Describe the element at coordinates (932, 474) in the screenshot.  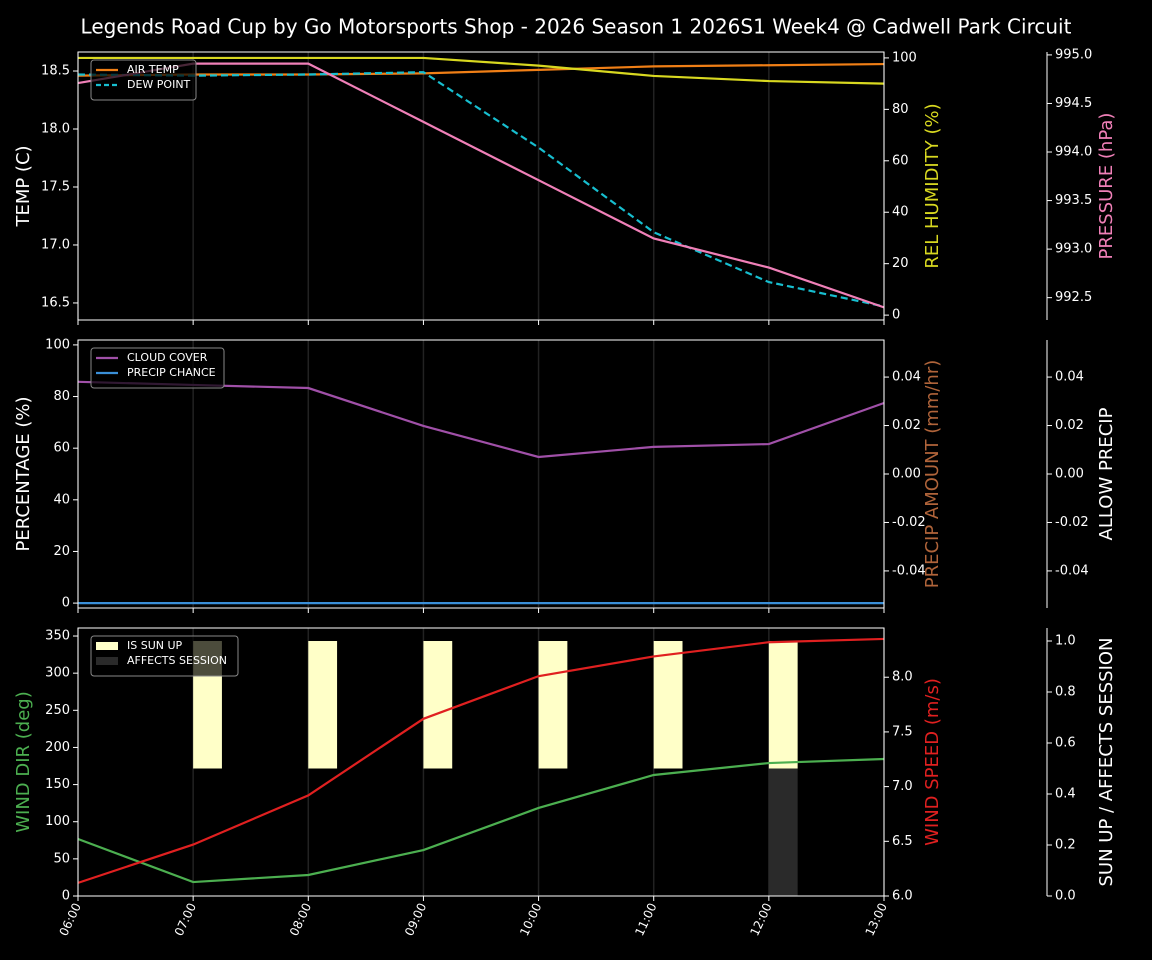
I see `axis-label: PRECIP AMOUNT (mm/hr)` at that location.